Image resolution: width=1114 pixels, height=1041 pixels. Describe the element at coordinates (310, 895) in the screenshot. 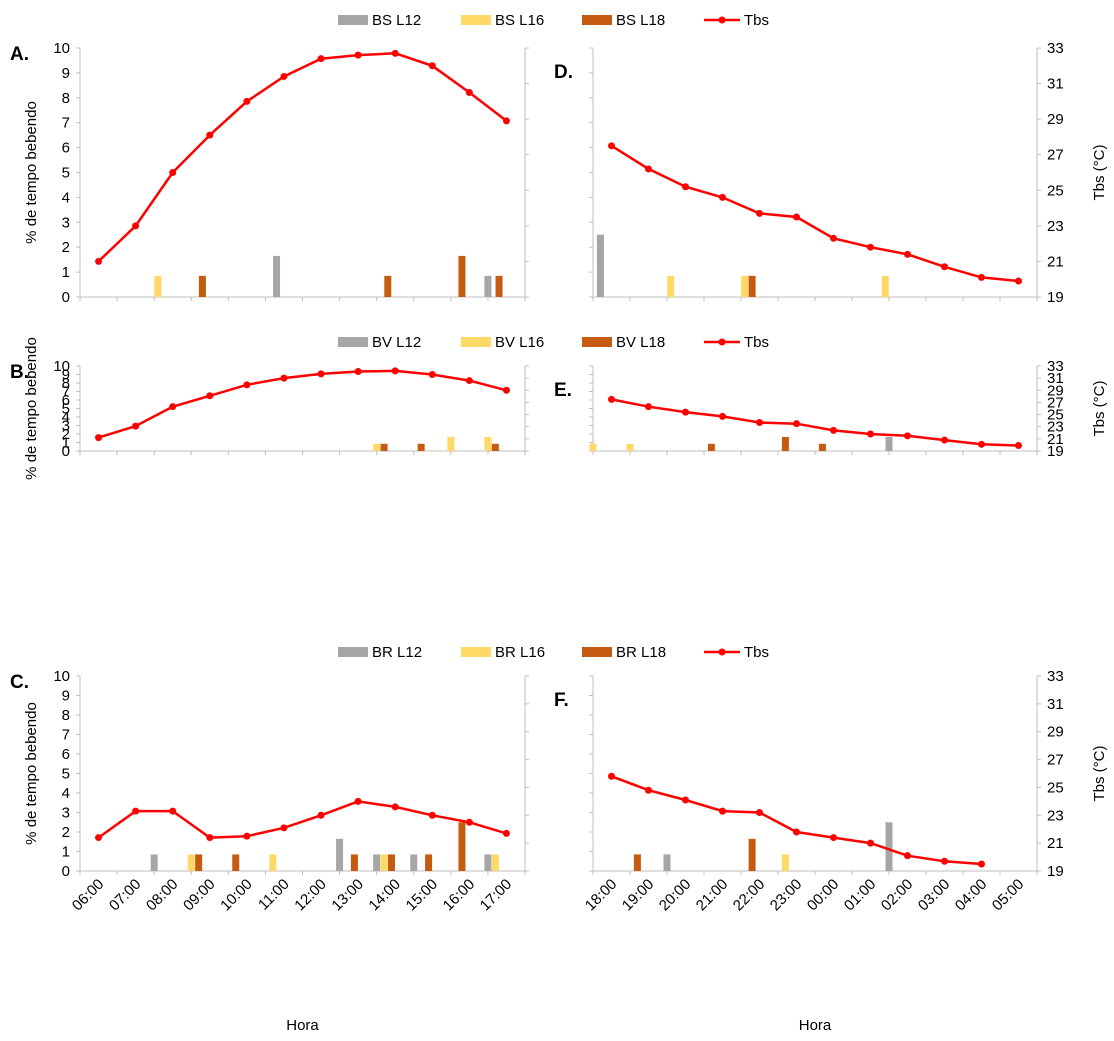

I see `x-tick-label: 12:00` at that location.